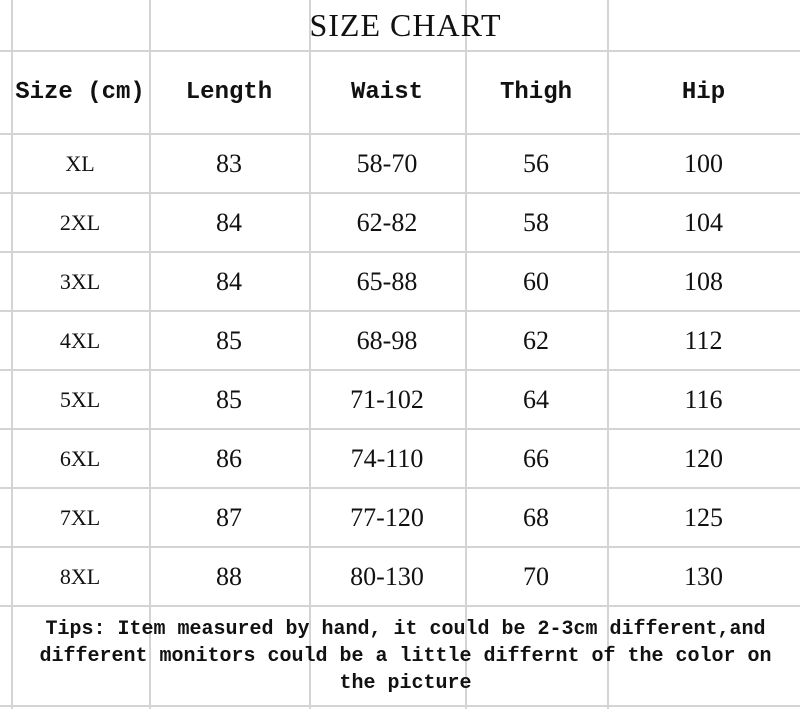 Image resolution: width=800 pixels, height=709 pixels. I want to click on size-label-cell: 8XL, so click(80, 576).